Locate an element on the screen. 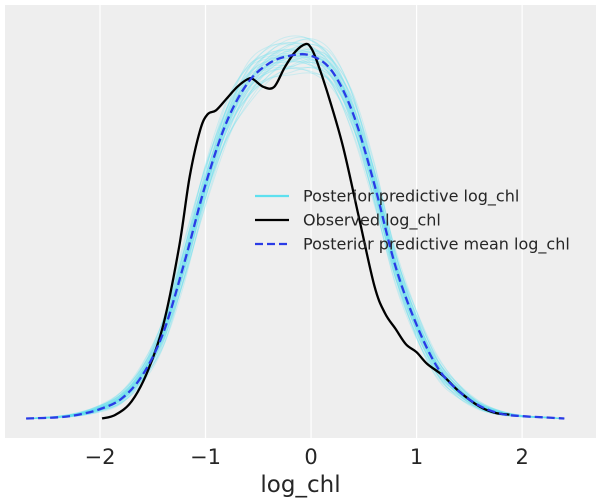 The width and height of the screenshot is (600, 500). legend-item-posterior-predictive: Posterior predictive log_chl is located at coordinates (387, 197).